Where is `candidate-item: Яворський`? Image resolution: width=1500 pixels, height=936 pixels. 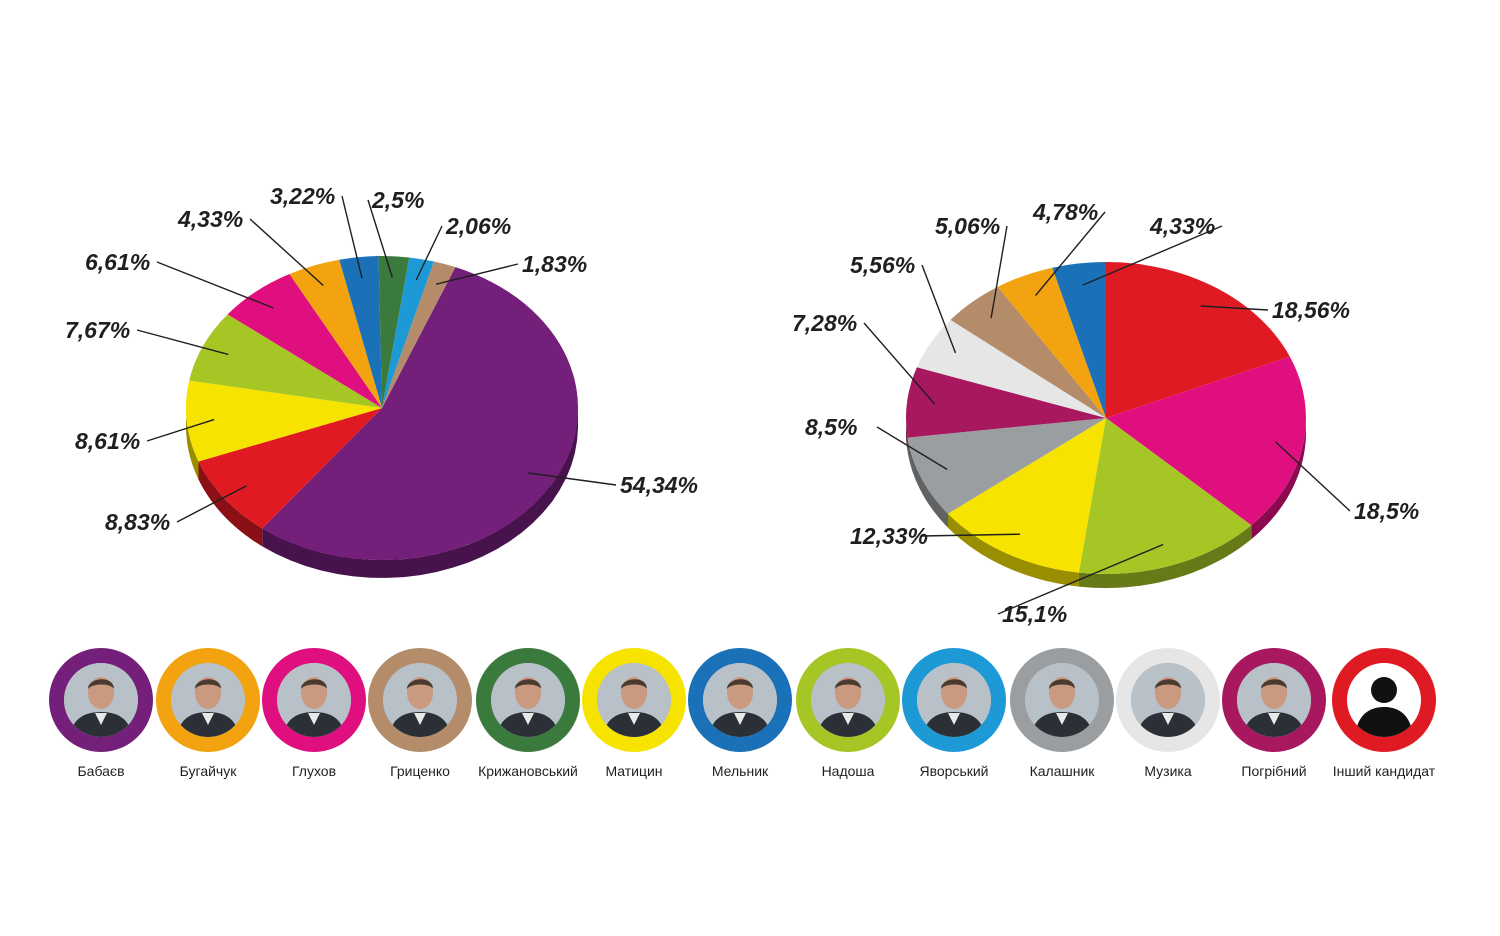
candidate-item: Яворський is located at coordinates (954, 713).